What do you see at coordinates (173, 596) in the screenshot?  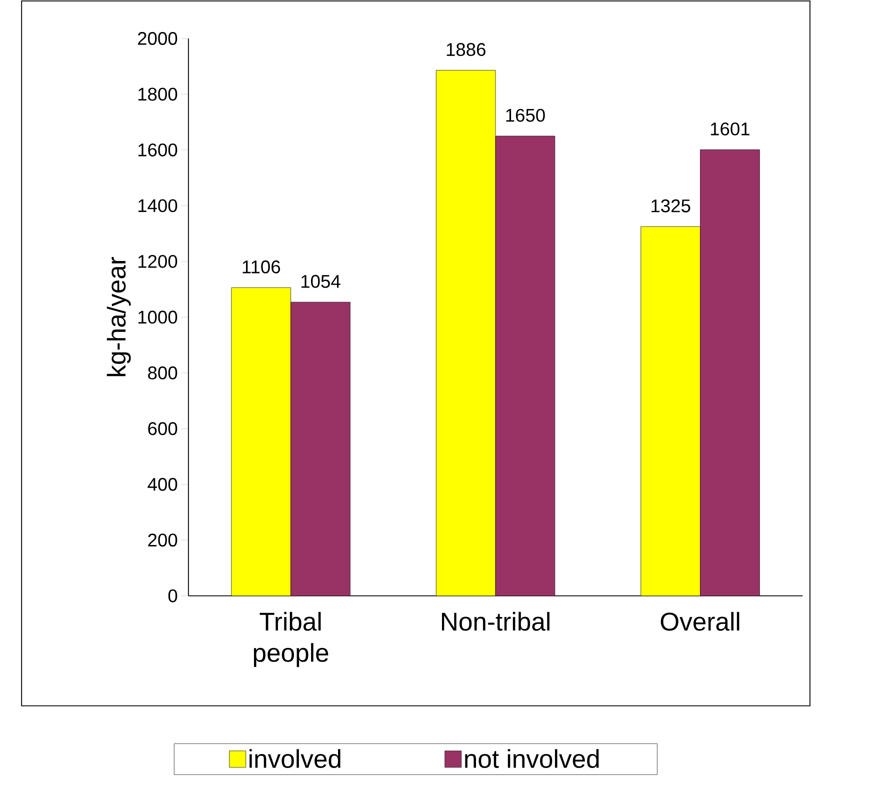 I see `y-tick-label: 0` at bounding box center [173, 596].